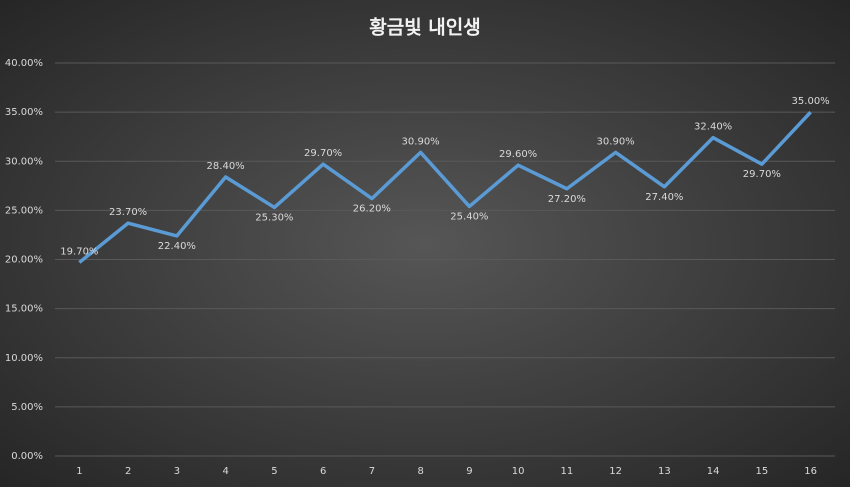 This screenshot has width=850, height=487. What do you see at coordinates (24, 358) in the screenshot?
I see `y-tick-label: 10.00%` at bounding box center [24, 358].